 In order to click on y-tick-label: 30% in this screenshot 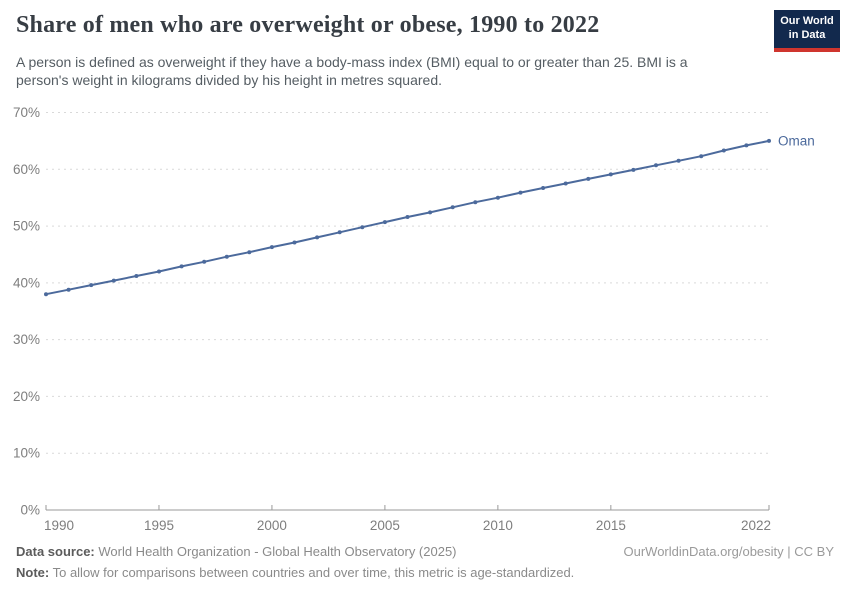, I will do `click(26, 339)`.